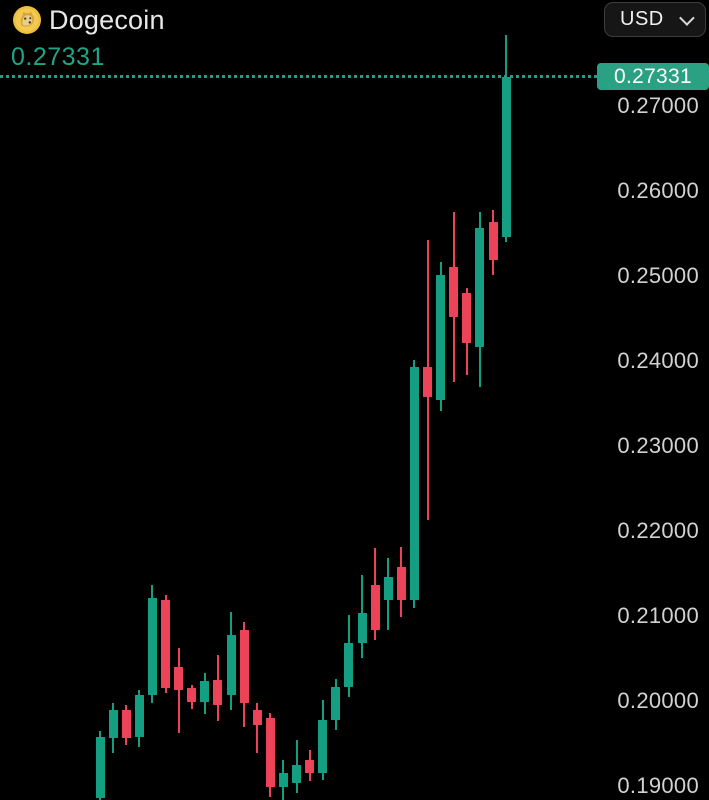  I want to click on last-price-badge: 0.27331, so click(653, 77).